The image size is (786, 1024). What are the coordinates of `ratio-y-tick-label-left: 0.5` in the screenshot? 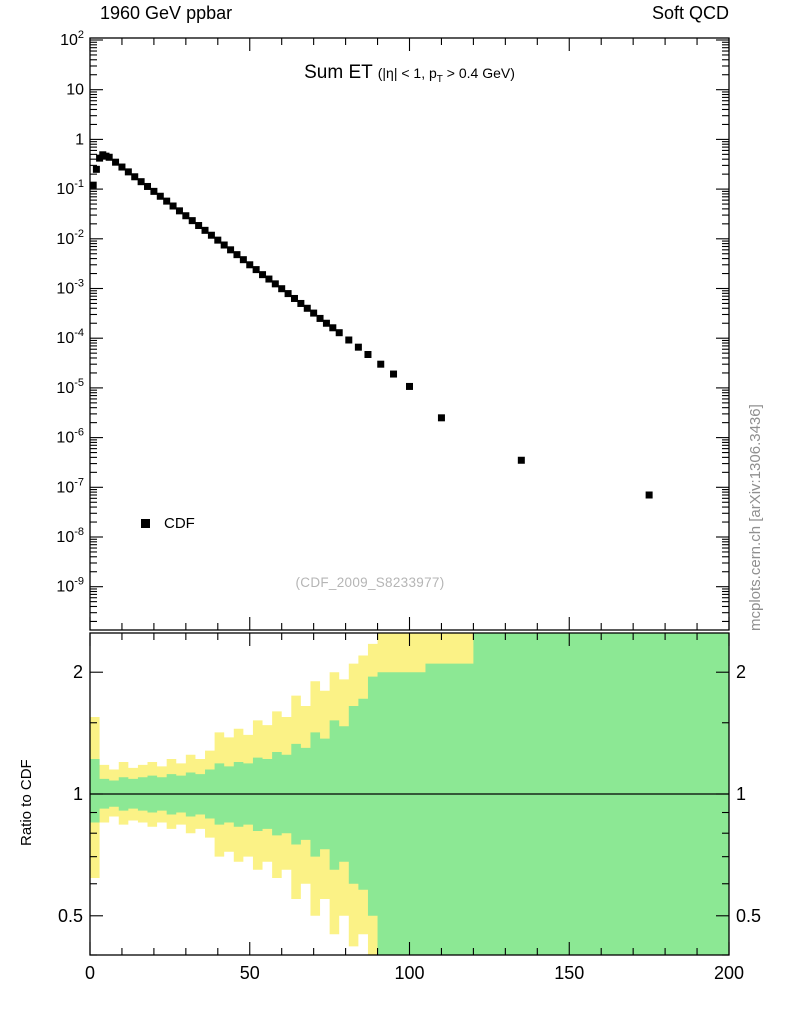 It's located at (70, 916).